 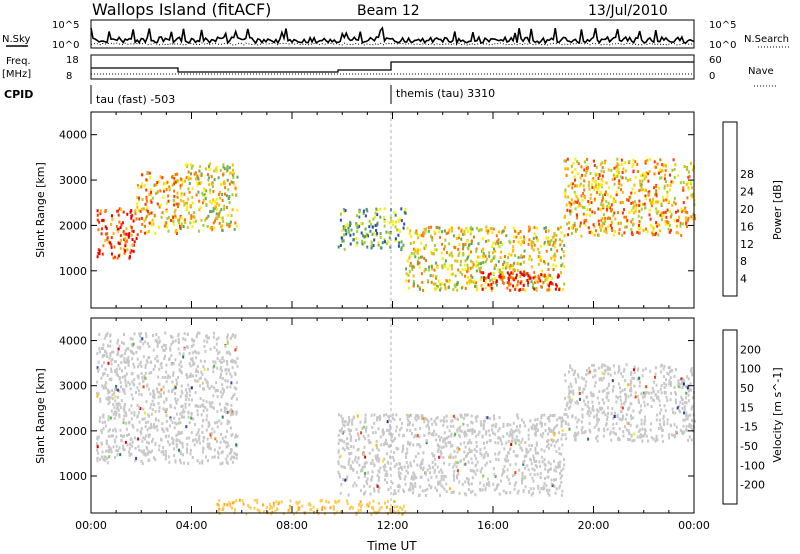 What do you see at coordinates (72, 60) in the screenshot?
I see `freq-tick-top: 18` at bounding box center [72, 60].